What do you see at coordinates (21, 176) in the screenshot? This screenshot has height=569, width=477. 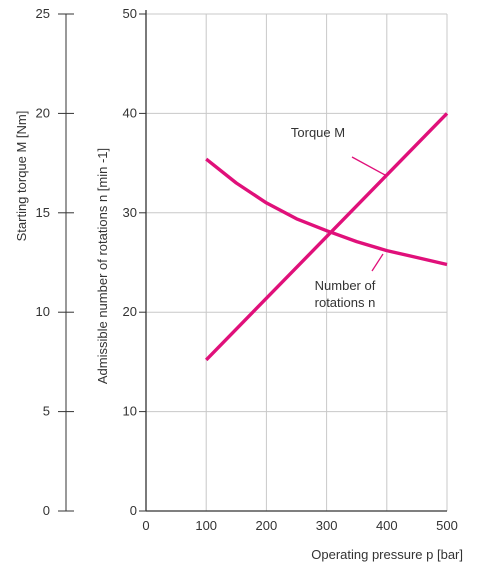 I see `y-axis-left-title: Starting torque M [Nm]` at bounding box center [21, 176].